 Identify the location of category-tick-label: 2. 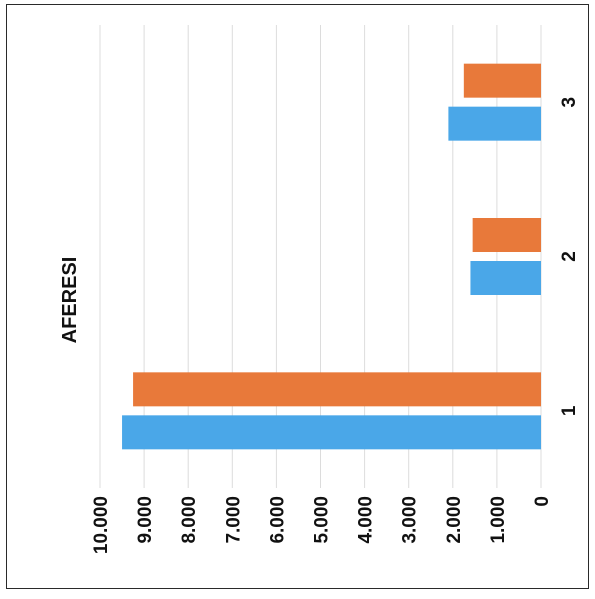
(569, 256).